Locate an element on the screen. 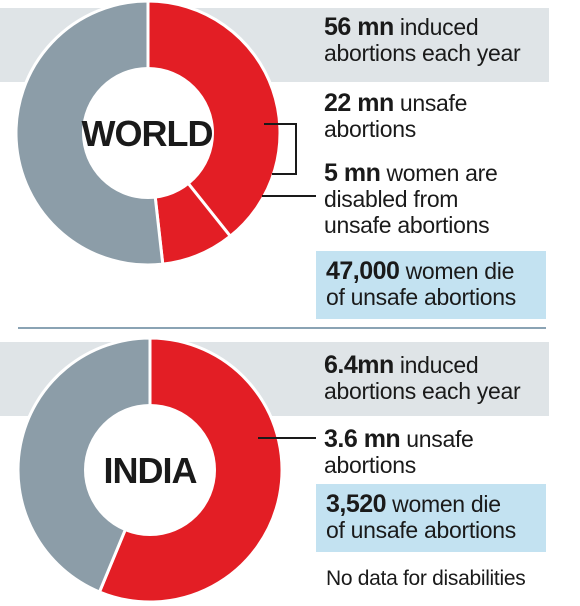 This screenshot has height=606, width=580. india-deaths-box is located at coordinates (431, 518).